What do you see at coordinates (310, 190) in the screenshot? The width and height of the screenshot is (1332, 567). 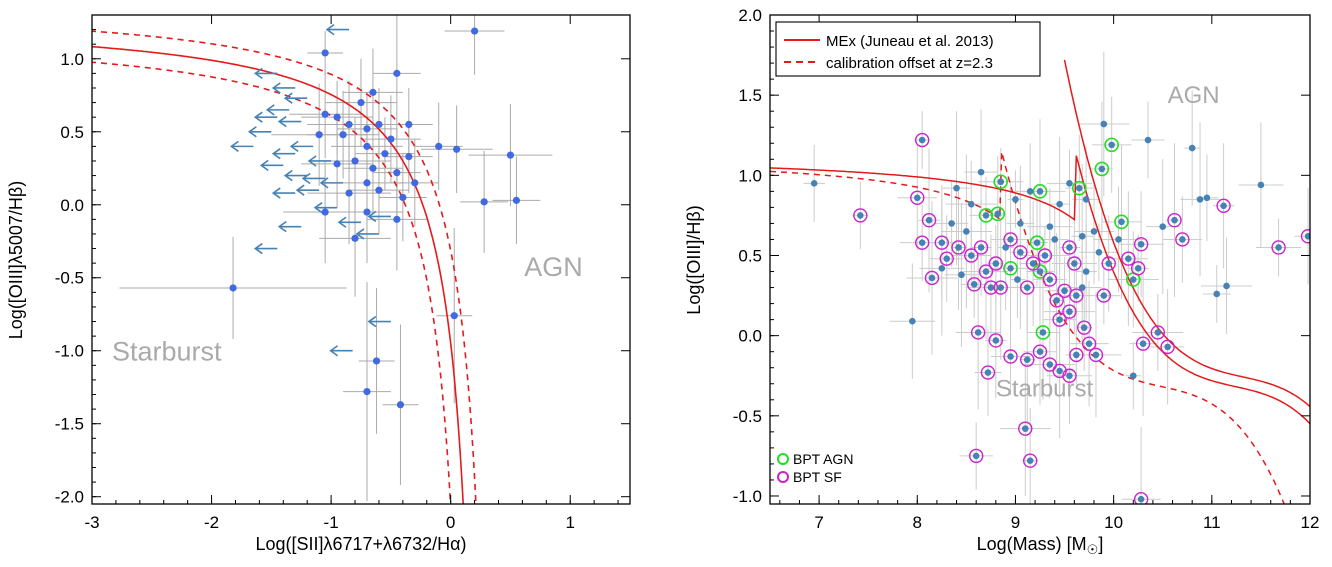 I see `left-upper-limit-arrows` at bounding box center [310, 190].